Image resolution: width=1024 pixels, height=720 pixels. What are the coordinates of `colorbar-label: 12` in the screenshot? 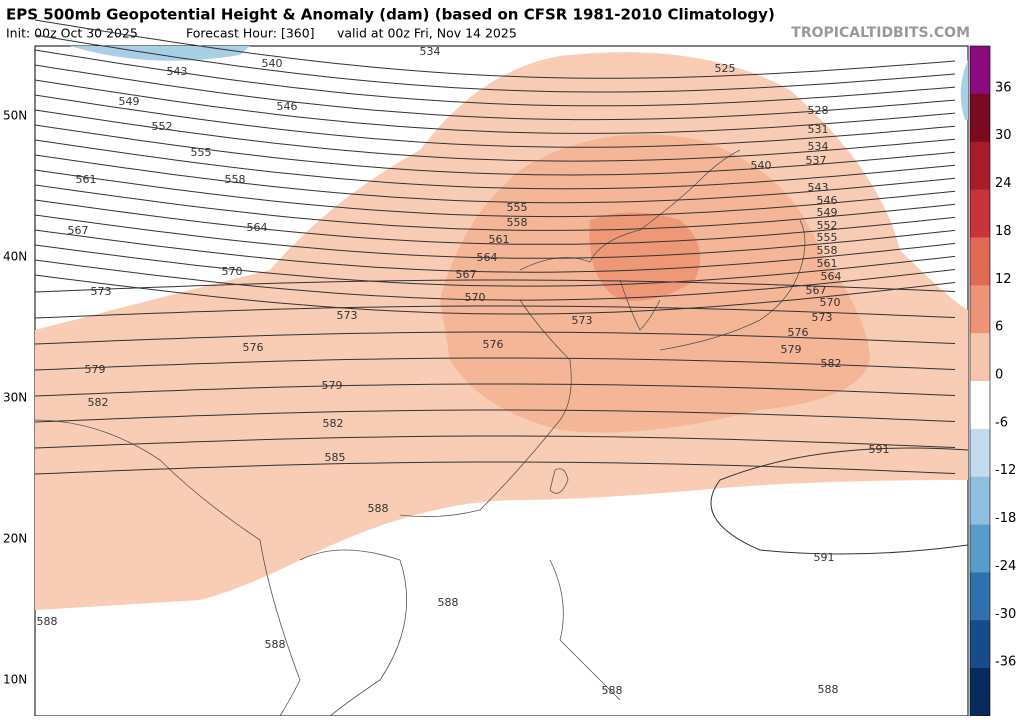 It's located at (1003, 279).